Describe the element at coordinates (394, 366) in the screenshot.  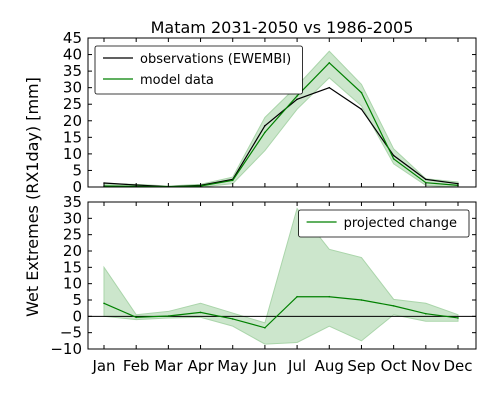
I see `xtick-label-Oct: Oct` at that location.